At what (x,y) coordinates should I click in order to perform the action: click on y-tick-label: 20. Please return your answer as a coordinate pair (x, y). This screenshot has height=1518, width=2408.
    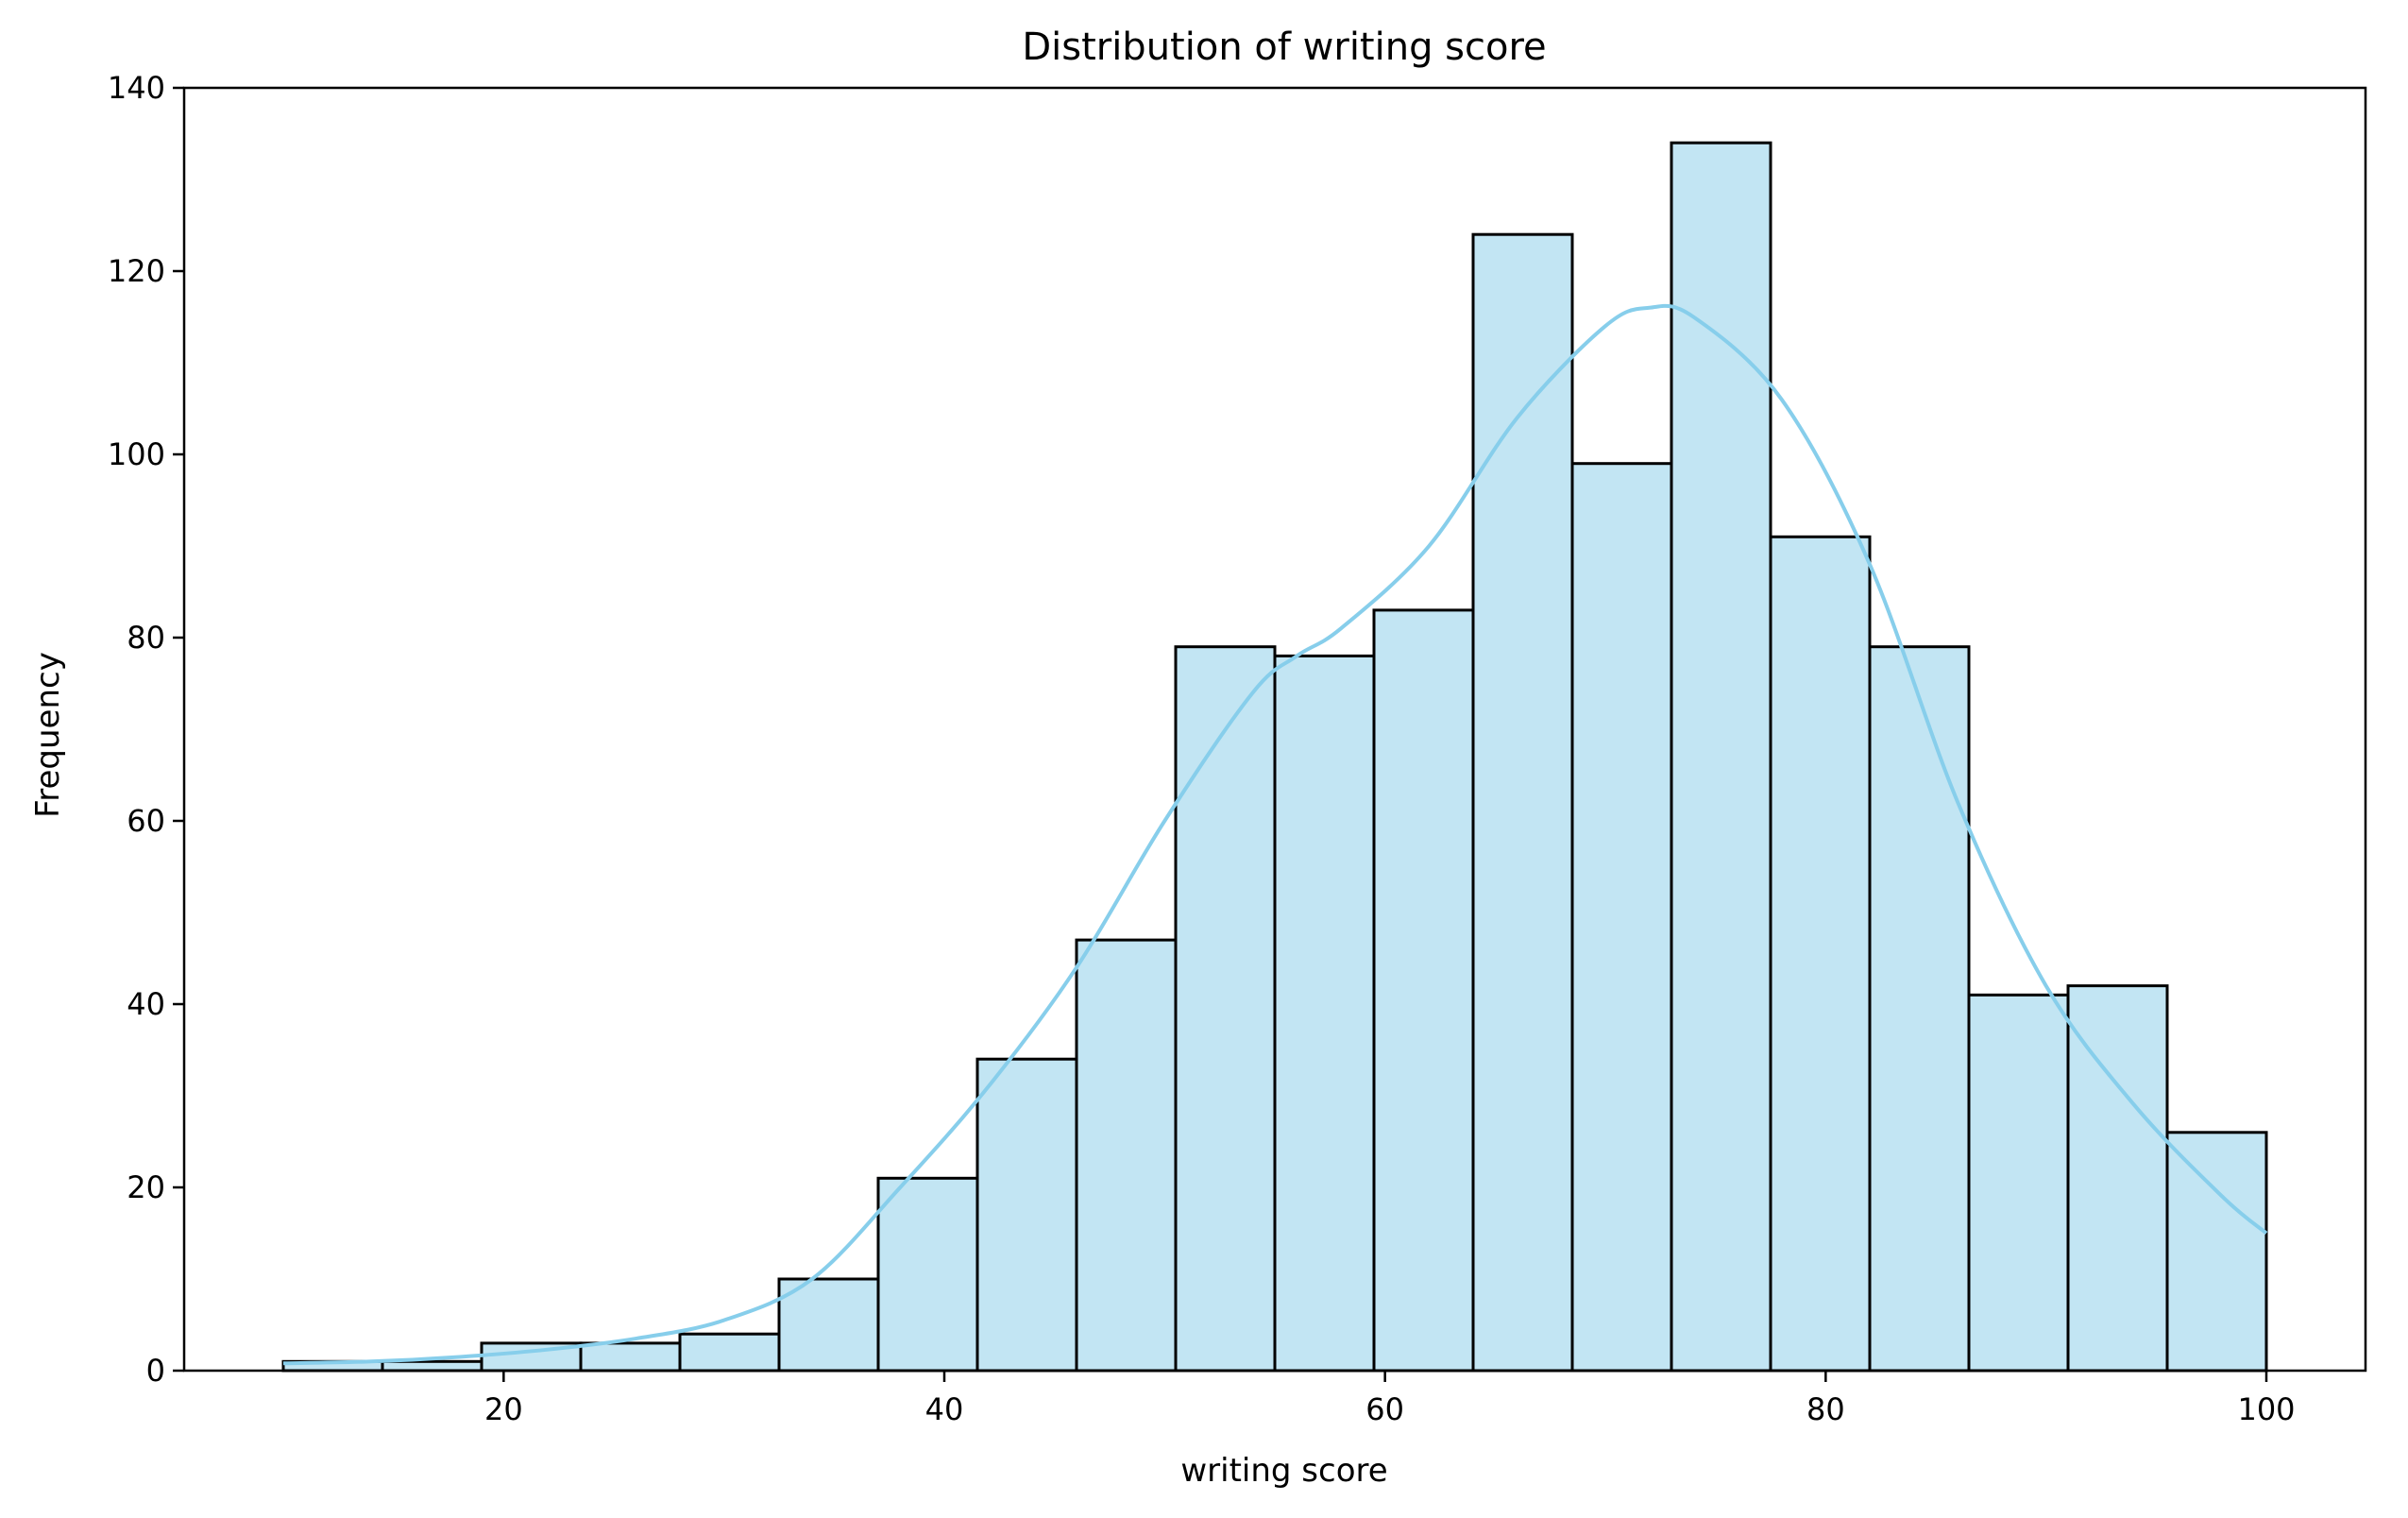
    Looking at the image, I should click on (146, 1187).